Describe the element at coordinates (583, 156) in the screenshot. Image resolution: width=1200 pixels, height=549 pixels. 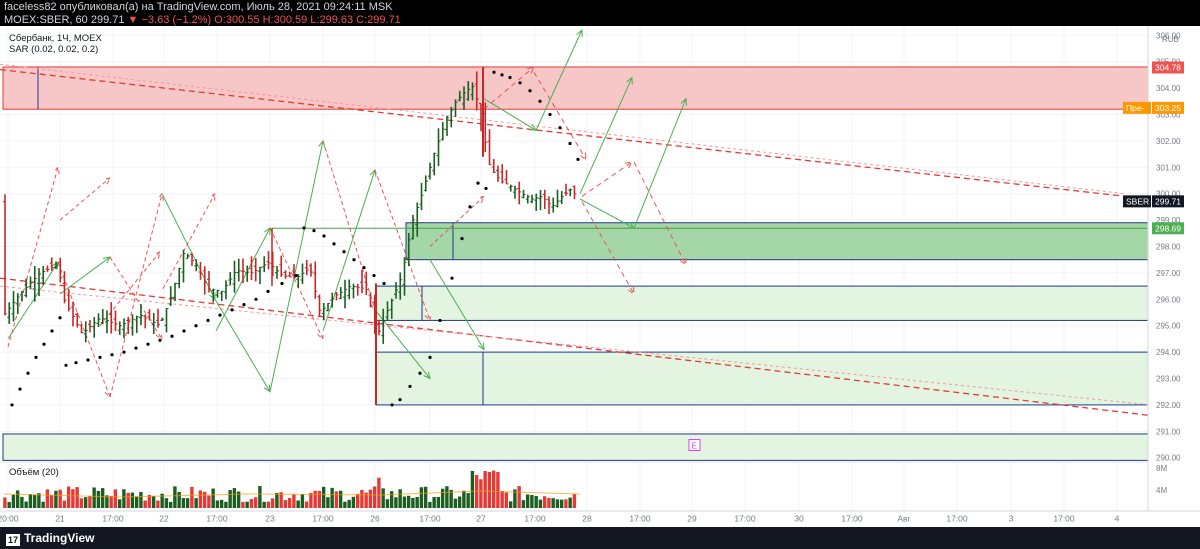
I see `past-arrow-red-2-head` at that location.